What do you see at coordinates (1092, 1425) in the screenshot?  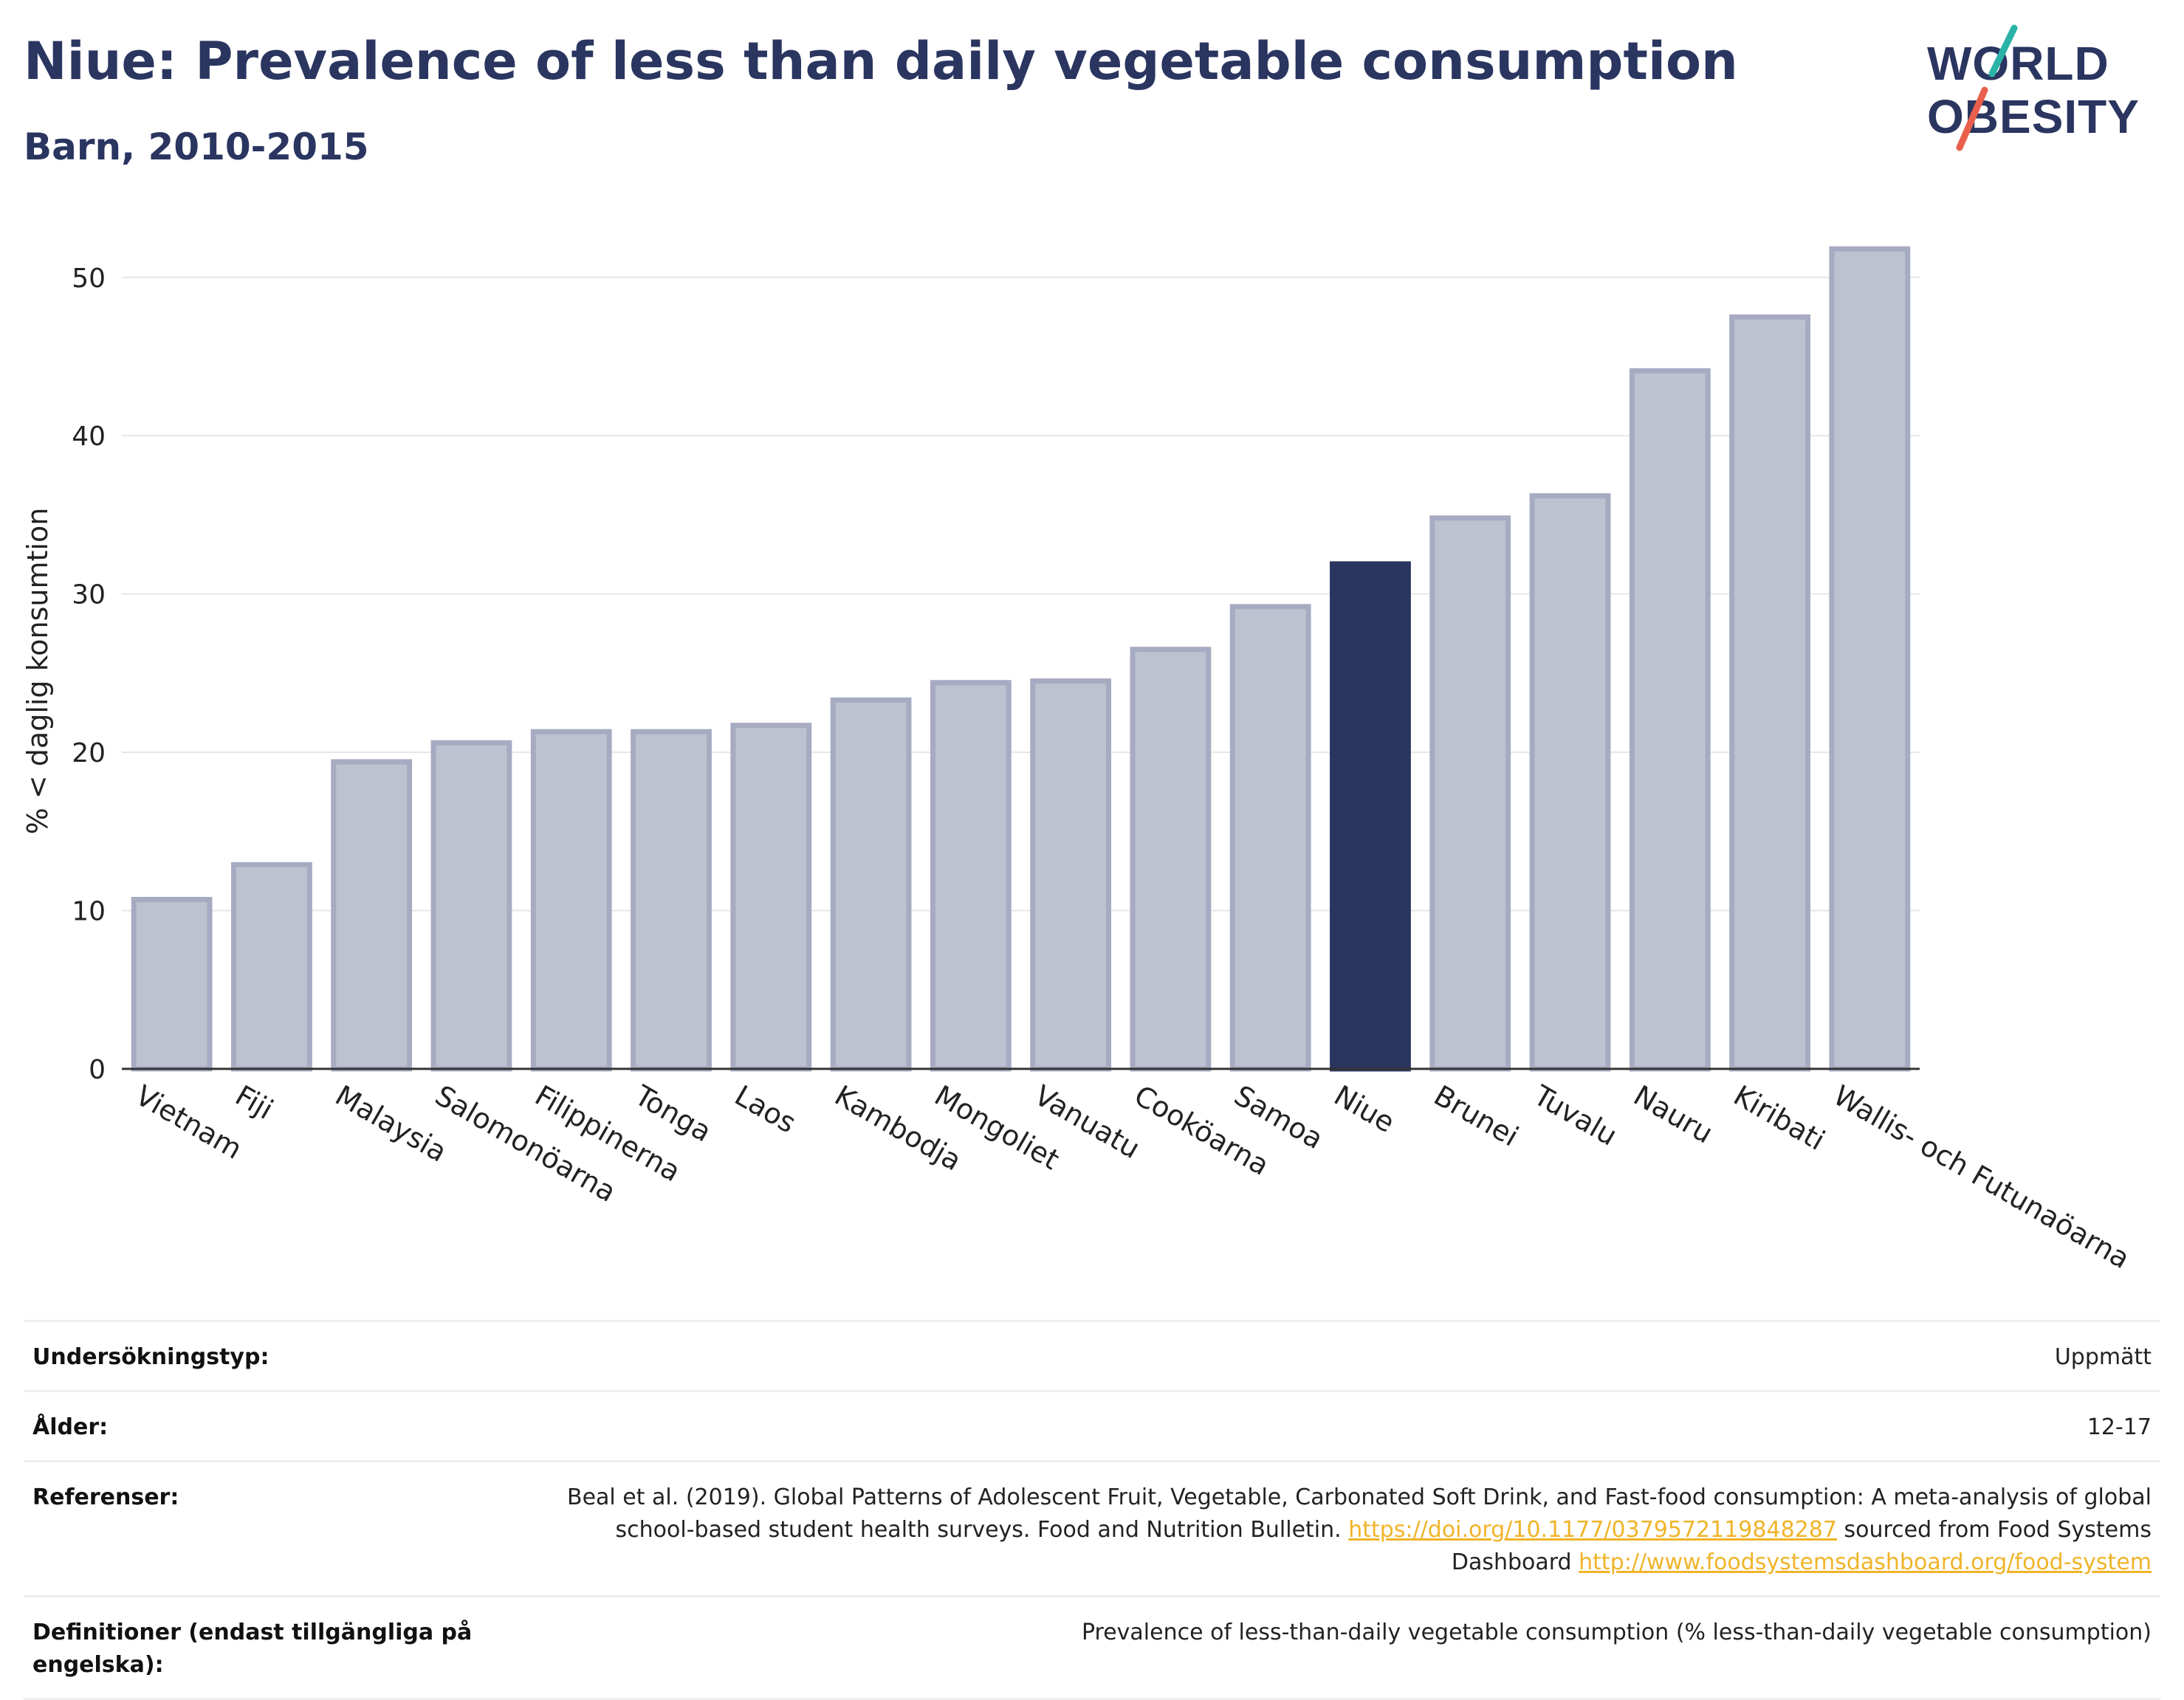 I see `info-row-age: Ålder: 12-17` at bounding box center [1092, 1425].